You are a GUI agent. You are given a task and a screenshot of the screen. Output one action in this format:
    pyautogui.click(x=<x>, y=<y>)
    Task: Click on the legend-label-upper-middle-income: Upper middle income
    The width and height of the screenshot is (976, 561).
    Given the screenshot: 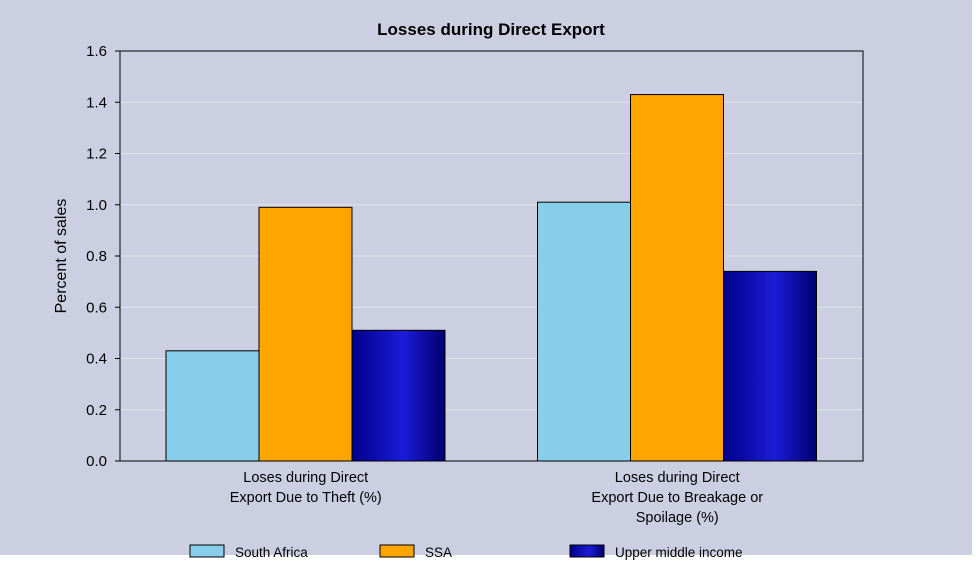 What is the action you would take?
    pyautogui.click(x=679, y=552)
    